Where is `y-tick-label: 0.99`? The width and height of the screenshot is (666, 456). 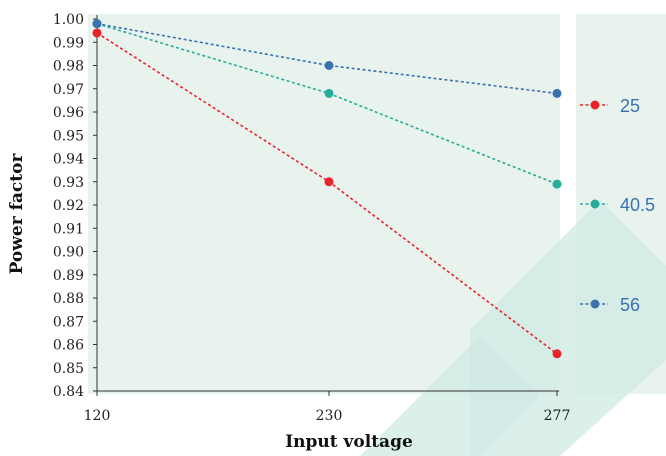
y-tick-label: 0.99 is located at coordinates (68, 43).